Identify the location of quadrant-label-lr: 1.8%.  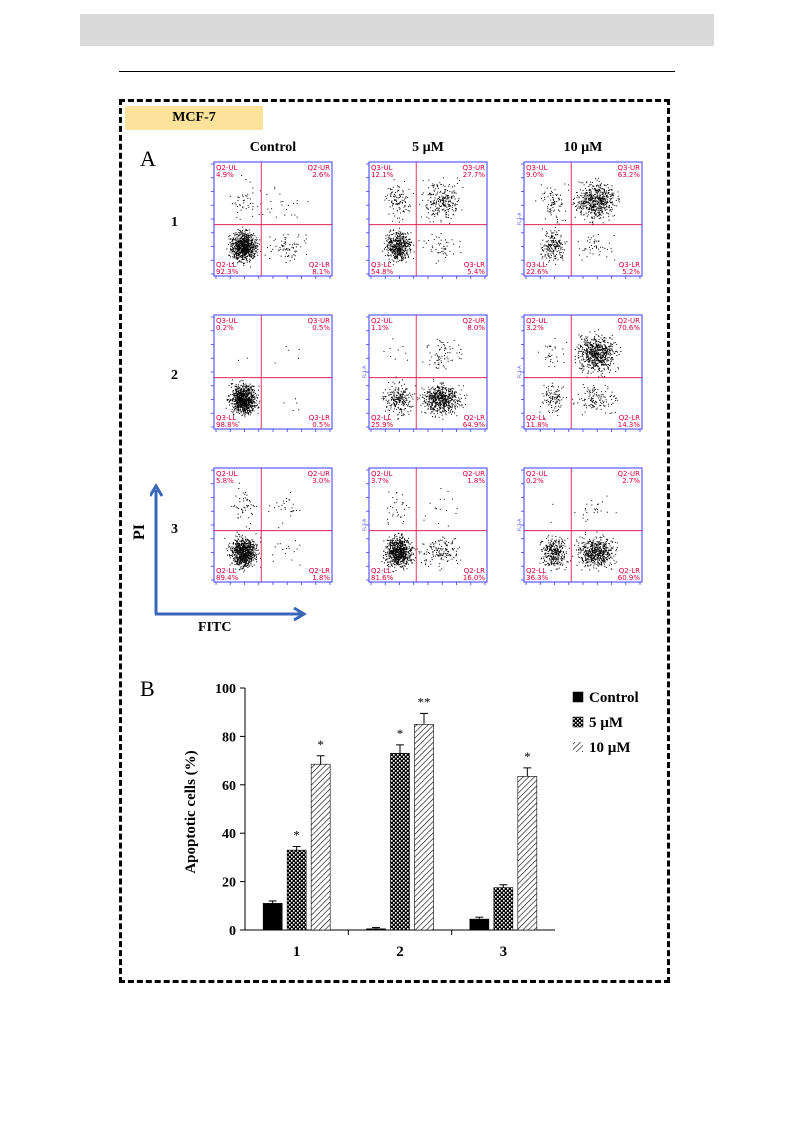
(321, 578).